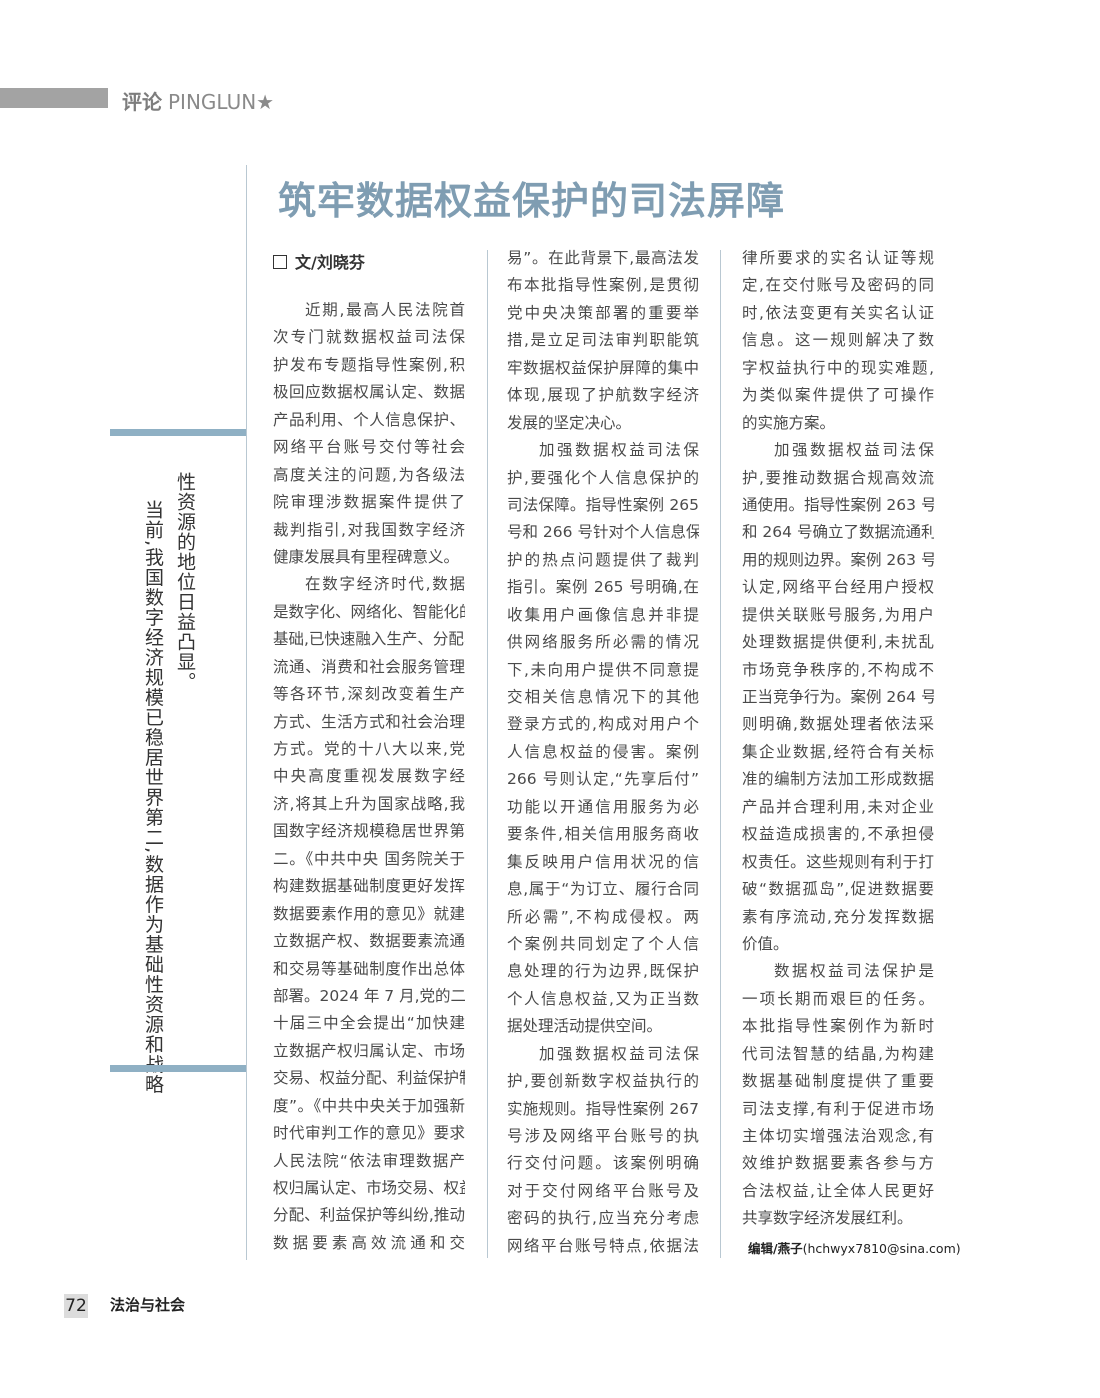  Describe the element at coordinates (603, 943) in the screenshot. I see `text-line: 个案例共同划定了个人信` at that location.